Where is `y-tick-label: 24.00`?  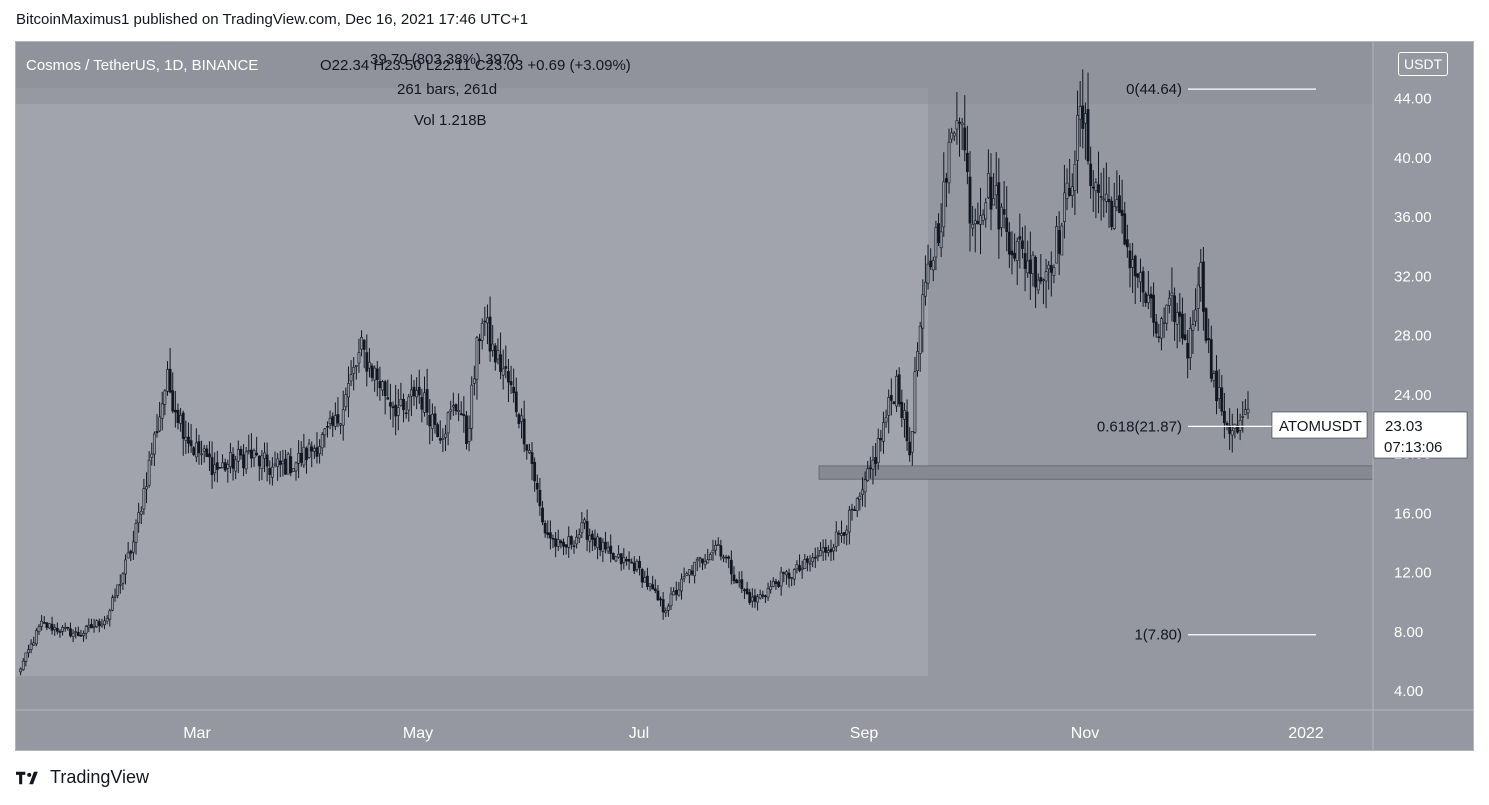
y-tick-label: 24.00 is located at coordinates (1413, 395).